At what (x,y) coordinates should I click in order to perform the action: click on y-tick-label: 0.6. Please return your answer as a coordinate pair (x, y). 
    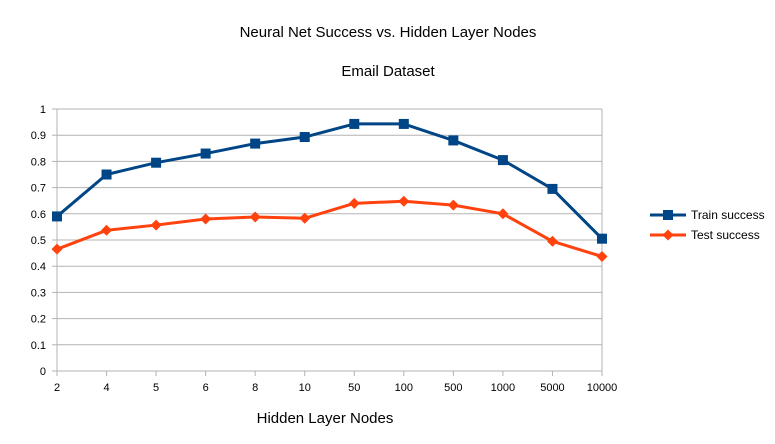
    Looking at the image, I should click on (38, 215).